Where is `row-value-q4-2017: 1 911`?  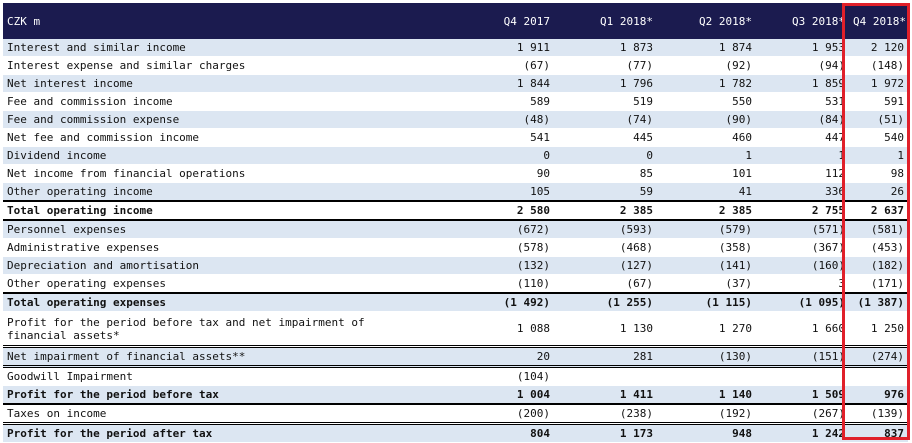 row-value-q4-2017: 1 911 is located at coordinates (483, 48).